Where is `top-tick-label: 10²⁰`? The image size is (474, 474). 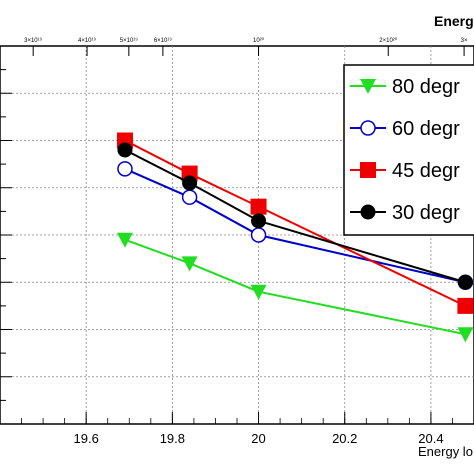
top-tick-label: 10²⁰ is located at coordinates (259, 40).